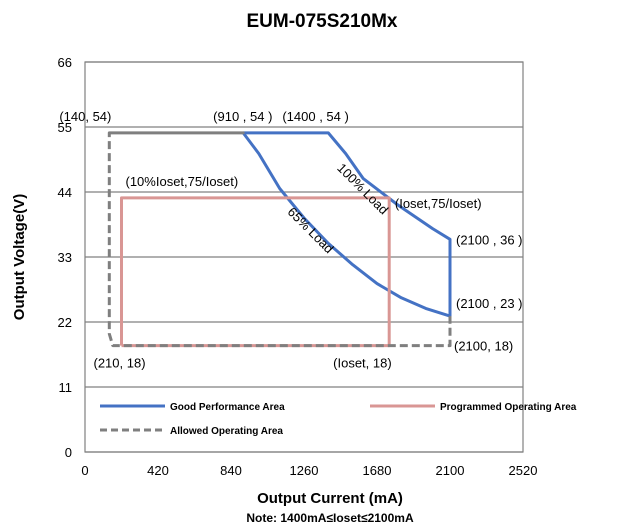 This screenshot has height=531, width=629. I want to click on x-tick-label: 1260, so click(304, 470).